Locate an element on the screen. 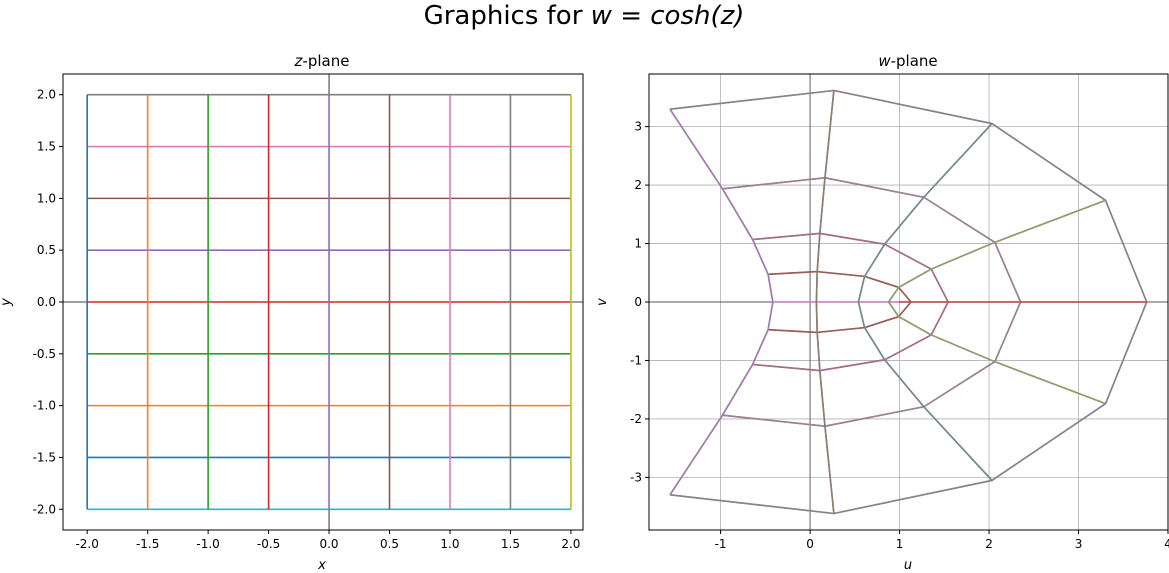  z-plane-ytick-label: 2.0 is located at coordinates (46, 95).